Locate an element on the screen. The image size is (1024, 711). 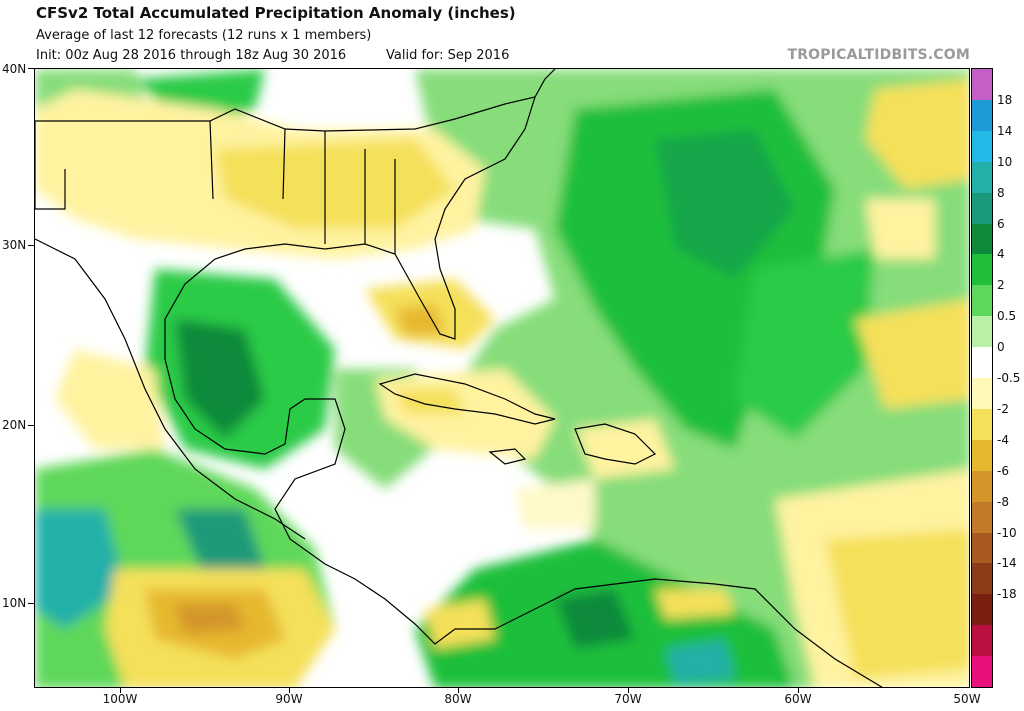
colorbar-label: 8 is located at coordinates (1001, 192).